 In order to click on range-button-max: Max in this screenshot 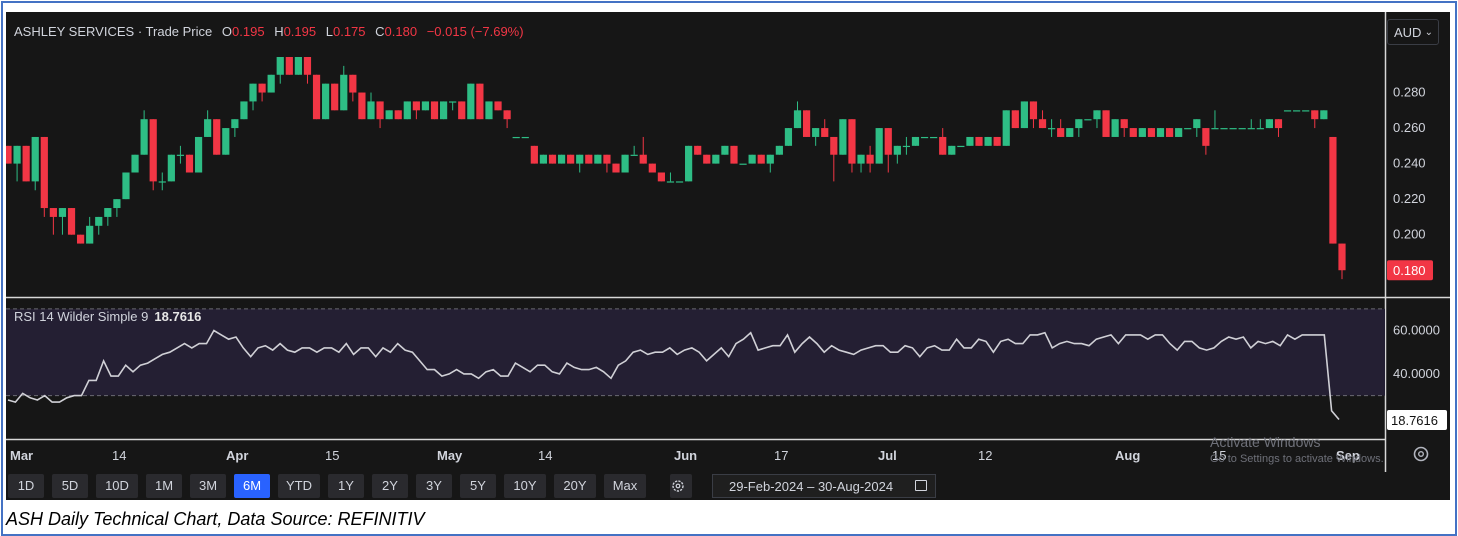, I will do `click(625, 486)`.